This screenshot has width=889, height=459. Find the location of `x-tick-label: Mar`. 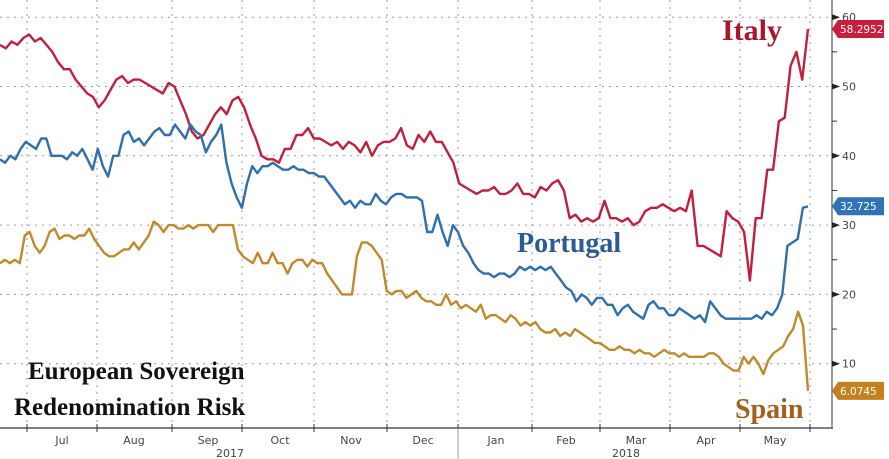

x-tick-label: Mar is located at coordinates (636, 440).